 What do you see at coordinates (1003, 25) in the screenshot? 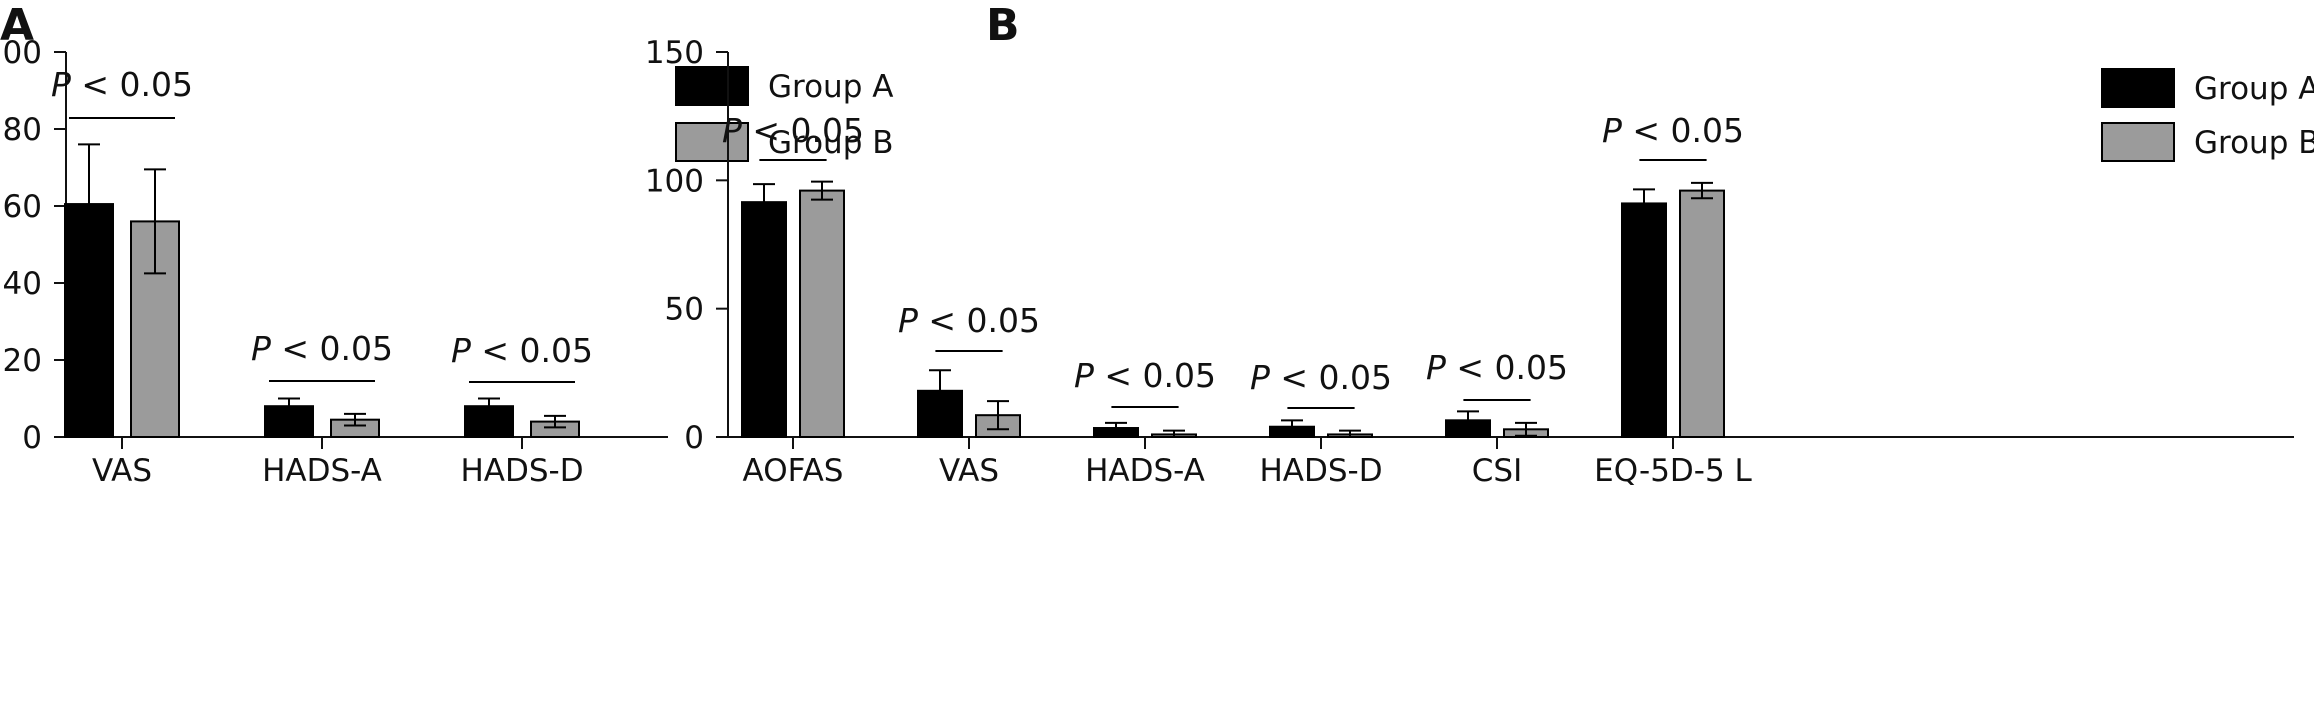
I see `panel-b-letter: B` at bounding box center [1003, 25].